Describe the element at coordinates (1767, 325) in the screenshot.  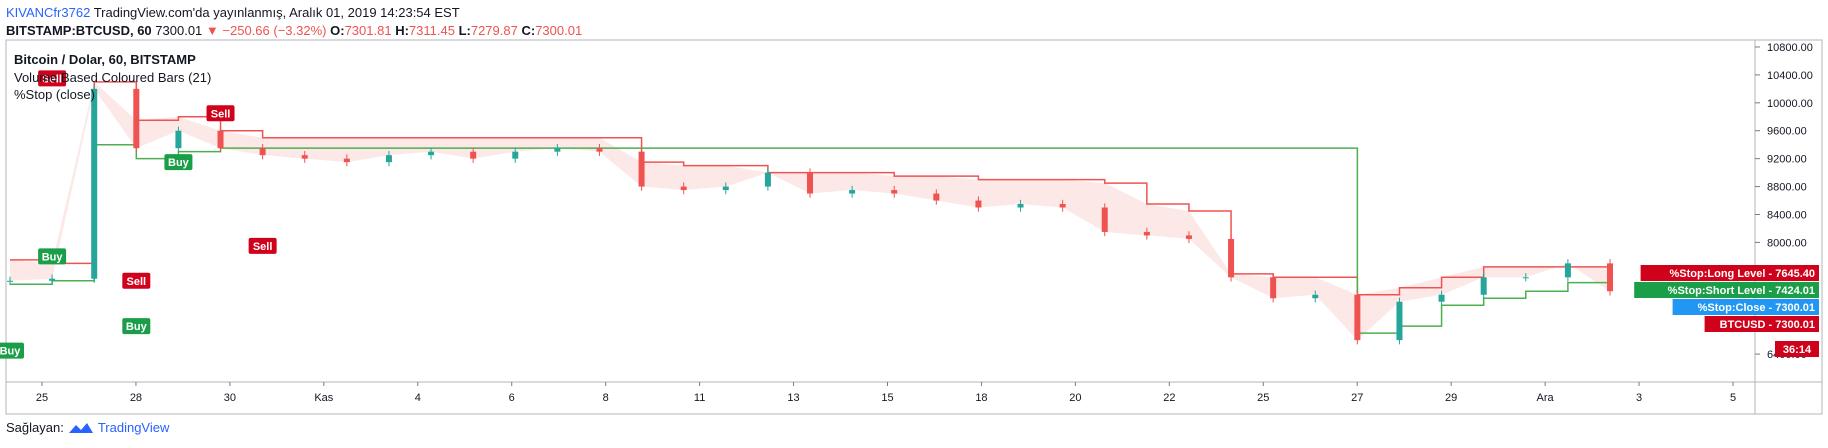
I see `price-label-text: BTCUSD - 7300.01` at that location.